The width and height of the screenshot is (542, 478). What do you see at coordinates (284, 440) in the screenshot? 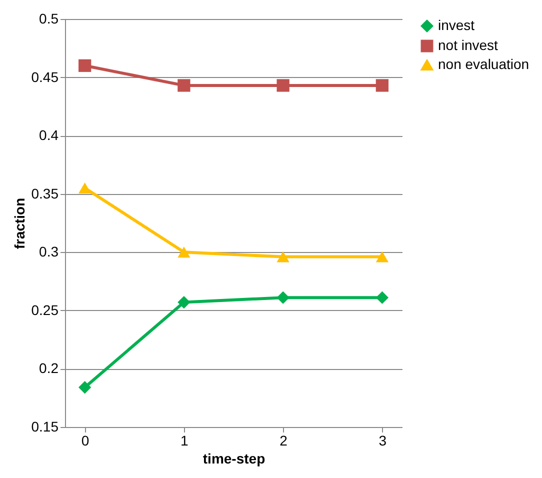
I see `x-tick-label: 2` at bounding box center [284, 440].